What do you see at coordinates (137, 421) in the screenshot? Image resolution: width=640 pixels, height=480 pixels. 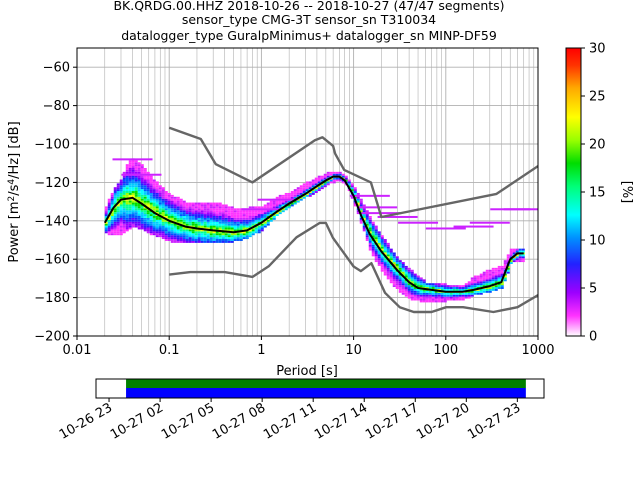 I see `time-tick-label: 10-27 02` at bounding box center [137, 421].